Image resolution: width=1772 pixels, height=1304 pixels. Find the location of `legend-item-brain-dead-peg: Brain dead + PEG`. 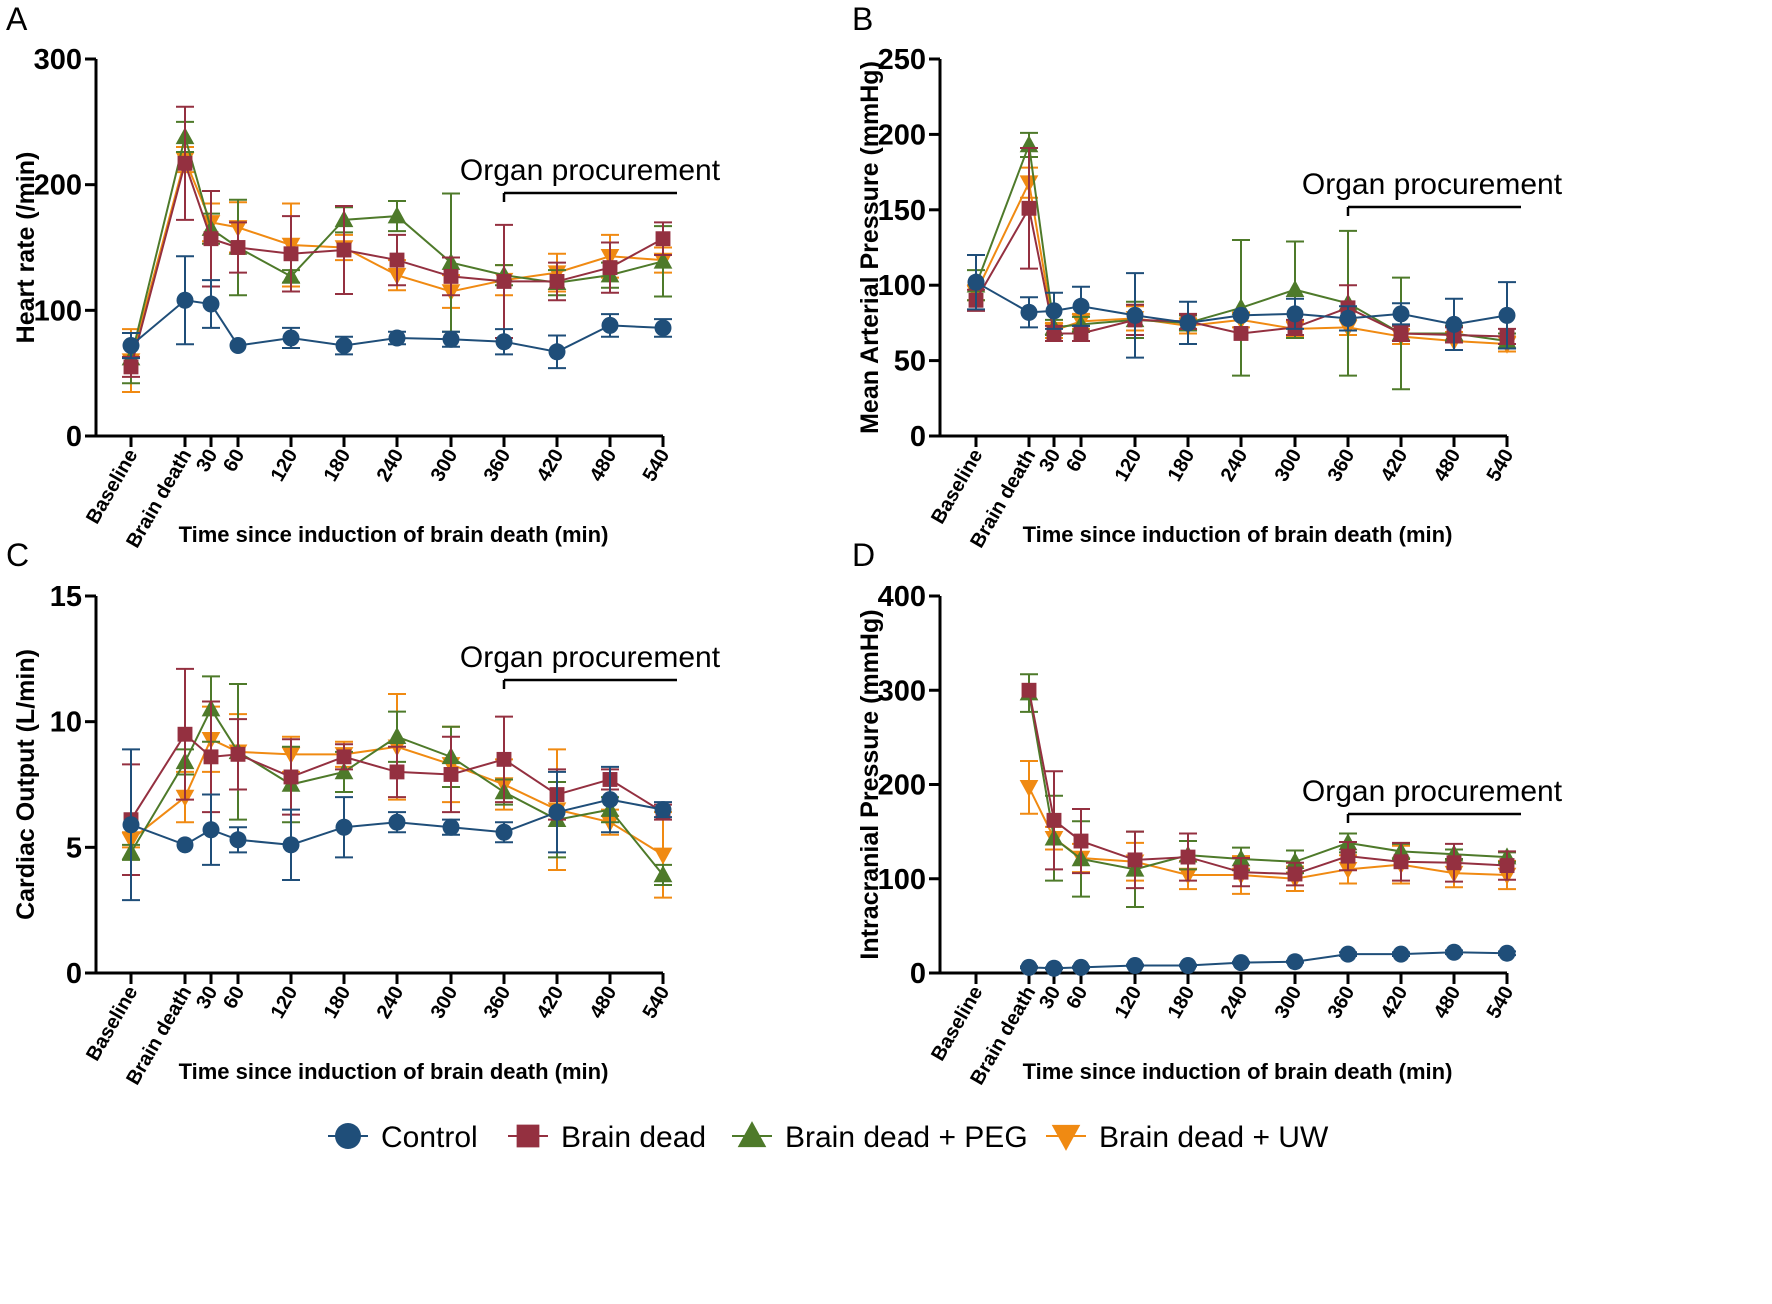

legend-item-brain-dead-peg: Brain dead + PEG is located at coordinates (880, 1137).